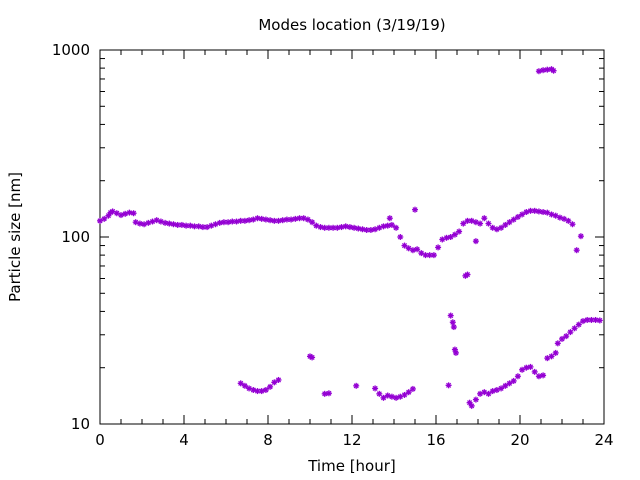  I want to click on y-tick-label: 100, so click(75, 237).